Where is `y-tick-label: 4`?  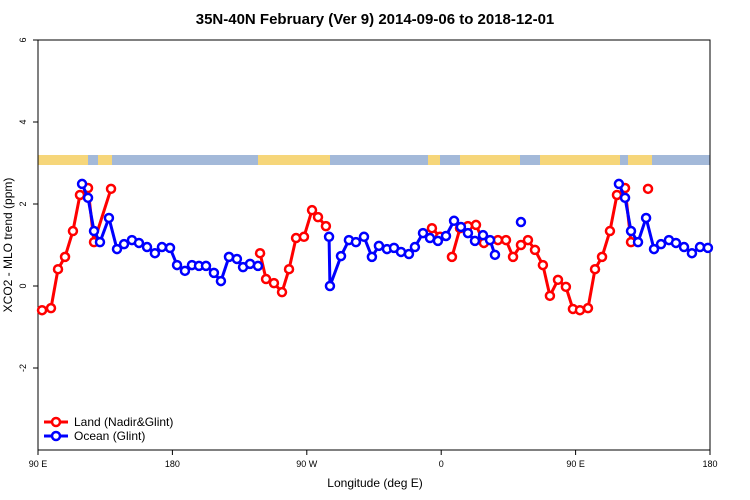 y-tick-label: 4 is located at coordinates (23, 121).